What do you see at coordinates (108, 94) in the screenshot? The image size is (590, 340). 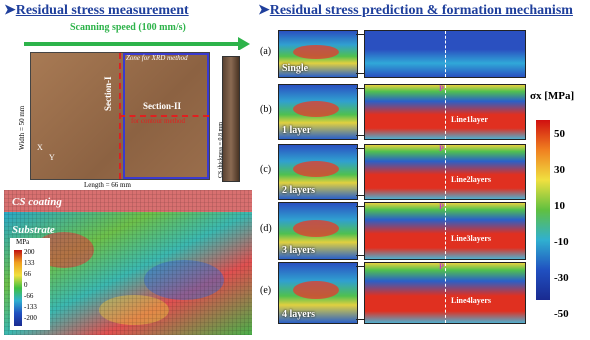 I see `section1-label: Section-I` at bounding box center [108, 94].